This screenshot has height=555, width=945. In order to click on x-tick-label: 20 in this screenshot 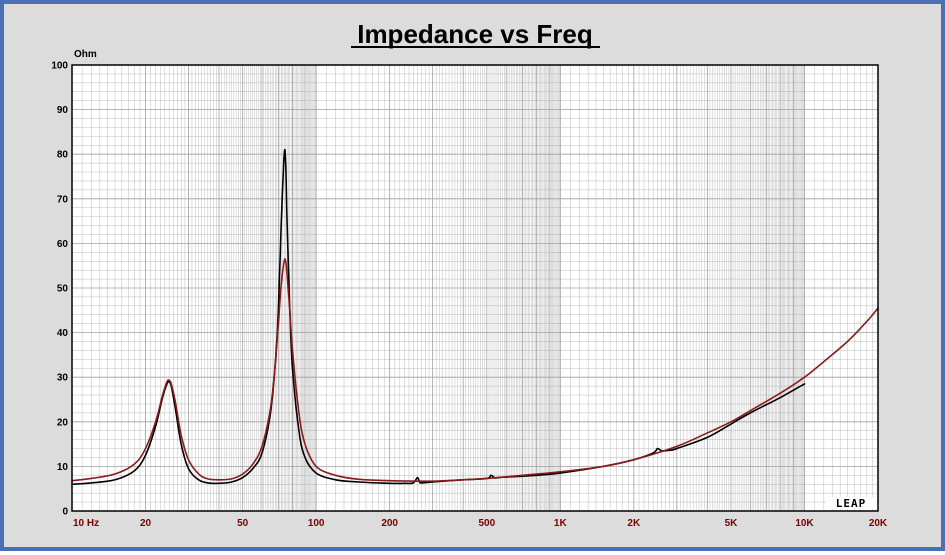, I will do `click(146, 523)`.